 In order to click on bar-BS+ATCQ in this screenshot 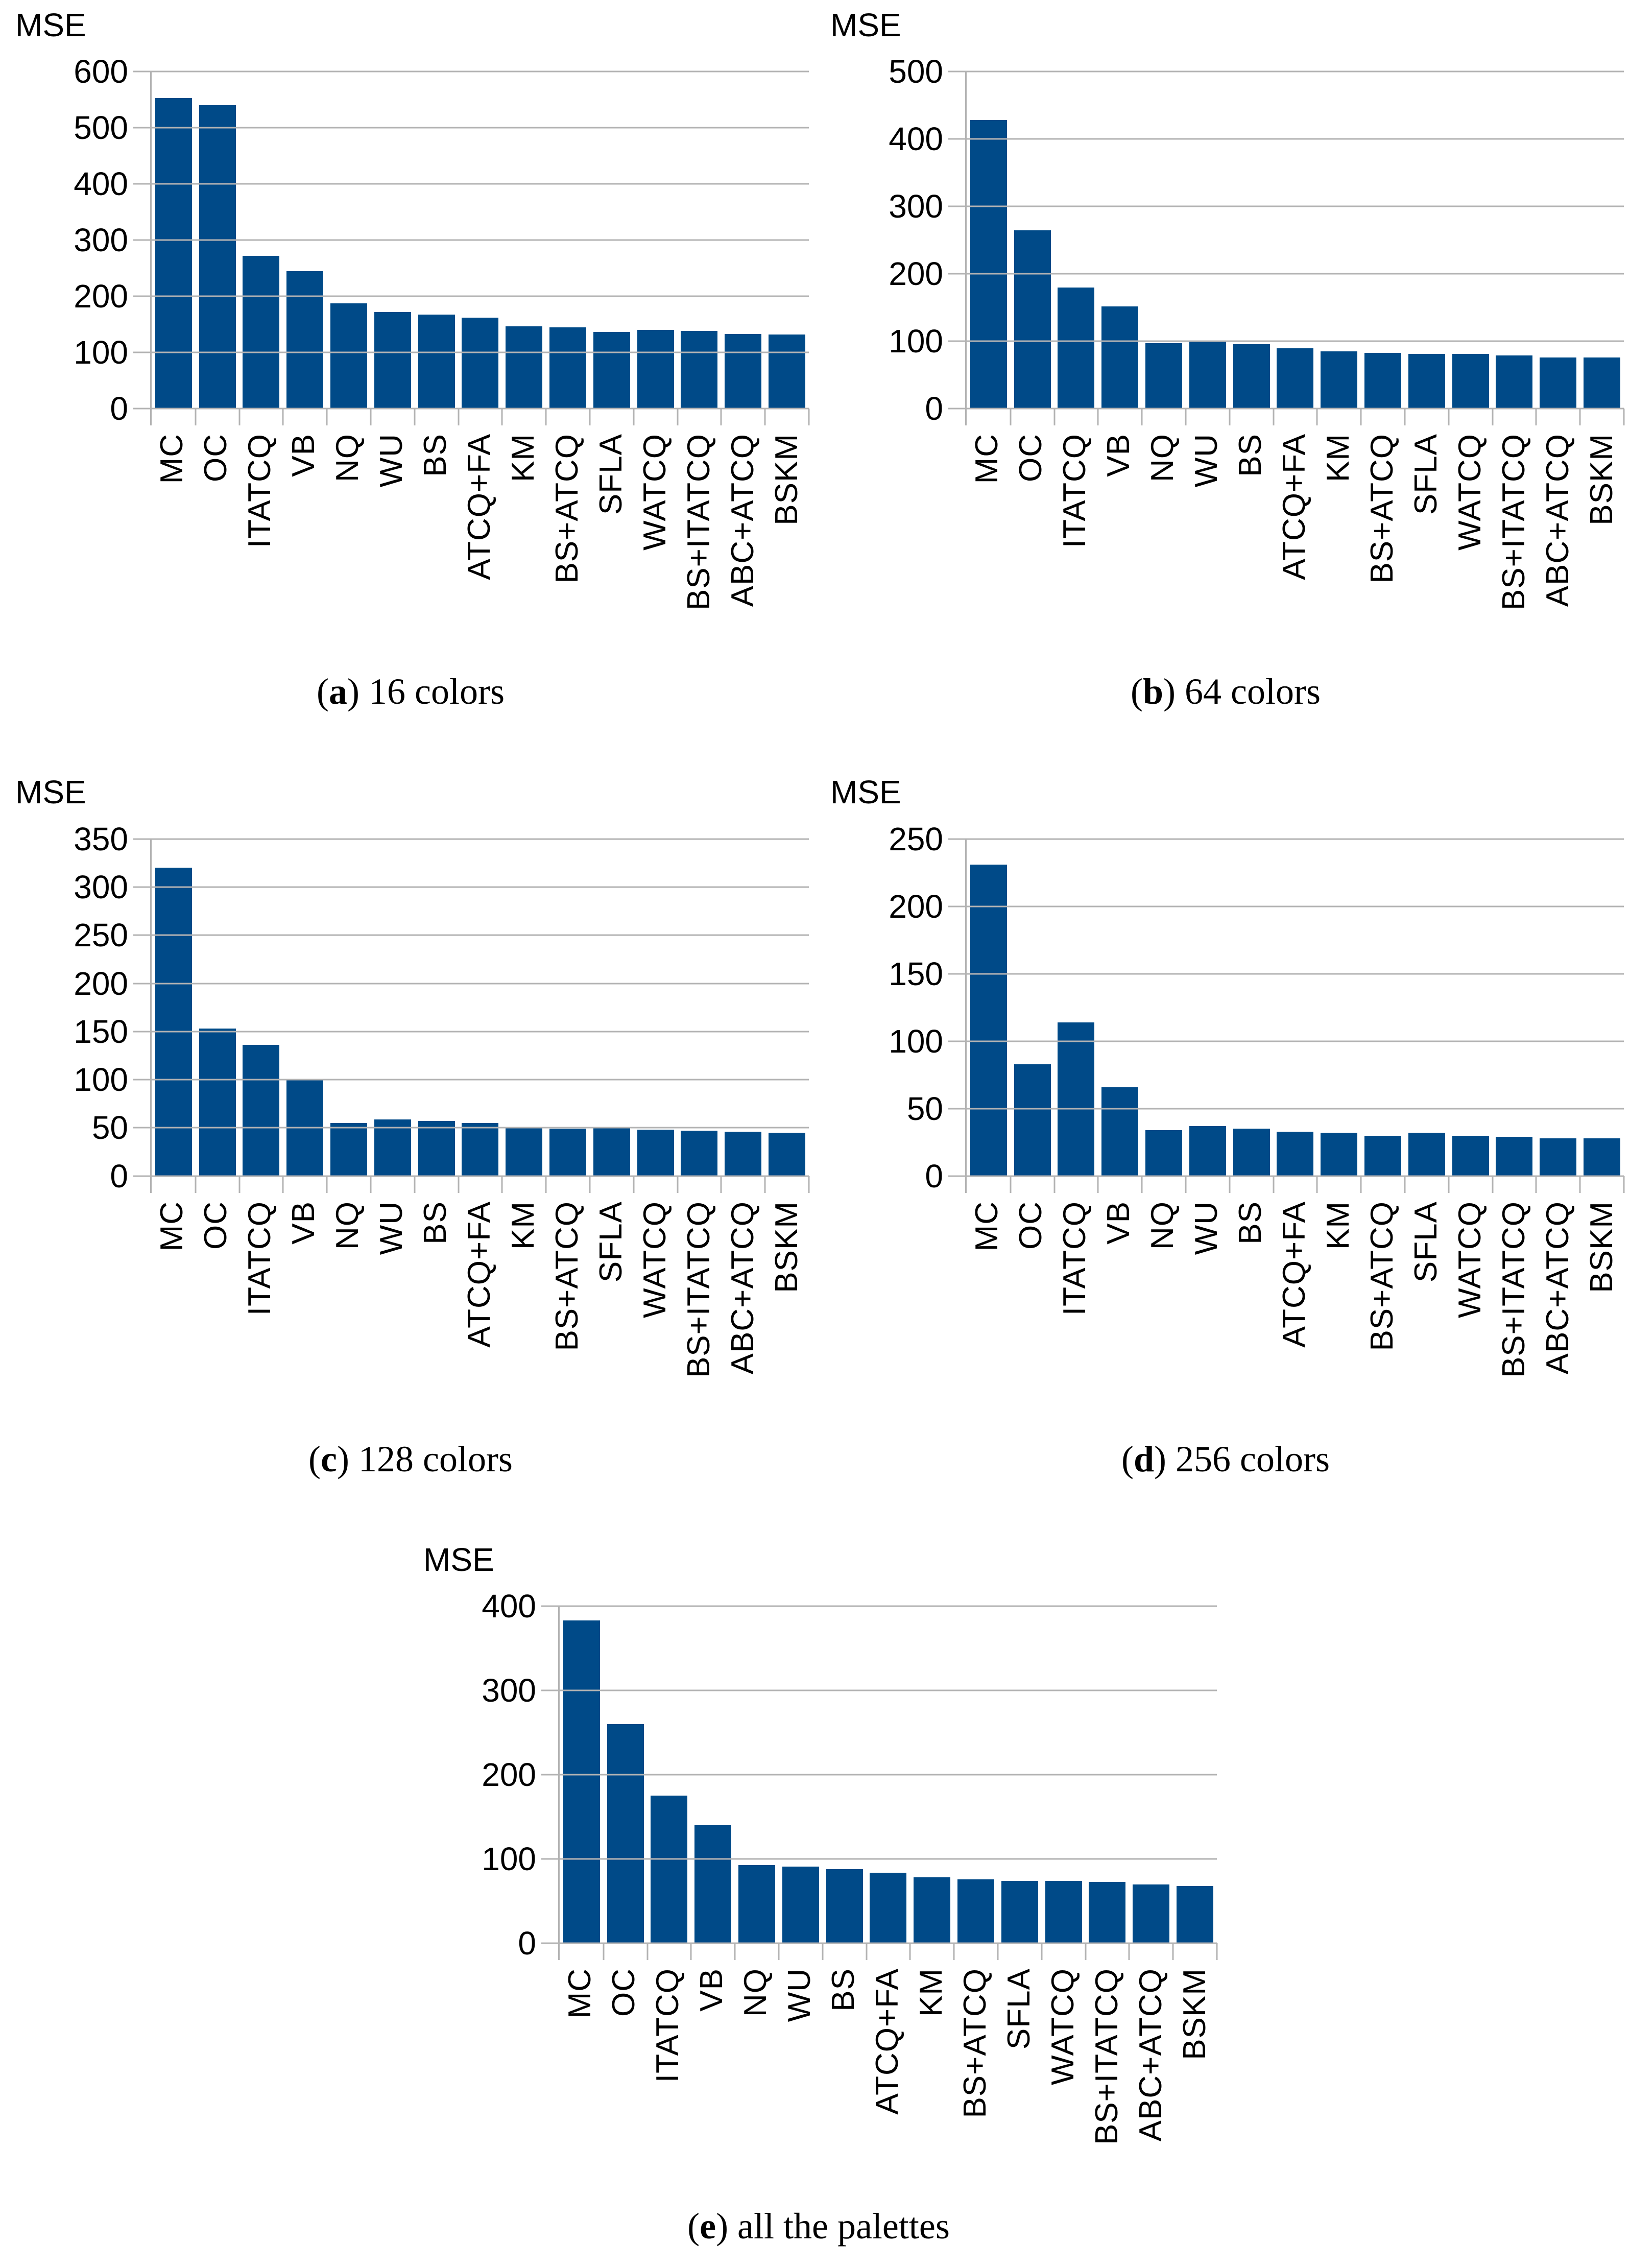, I will do `click(568, 368)`.